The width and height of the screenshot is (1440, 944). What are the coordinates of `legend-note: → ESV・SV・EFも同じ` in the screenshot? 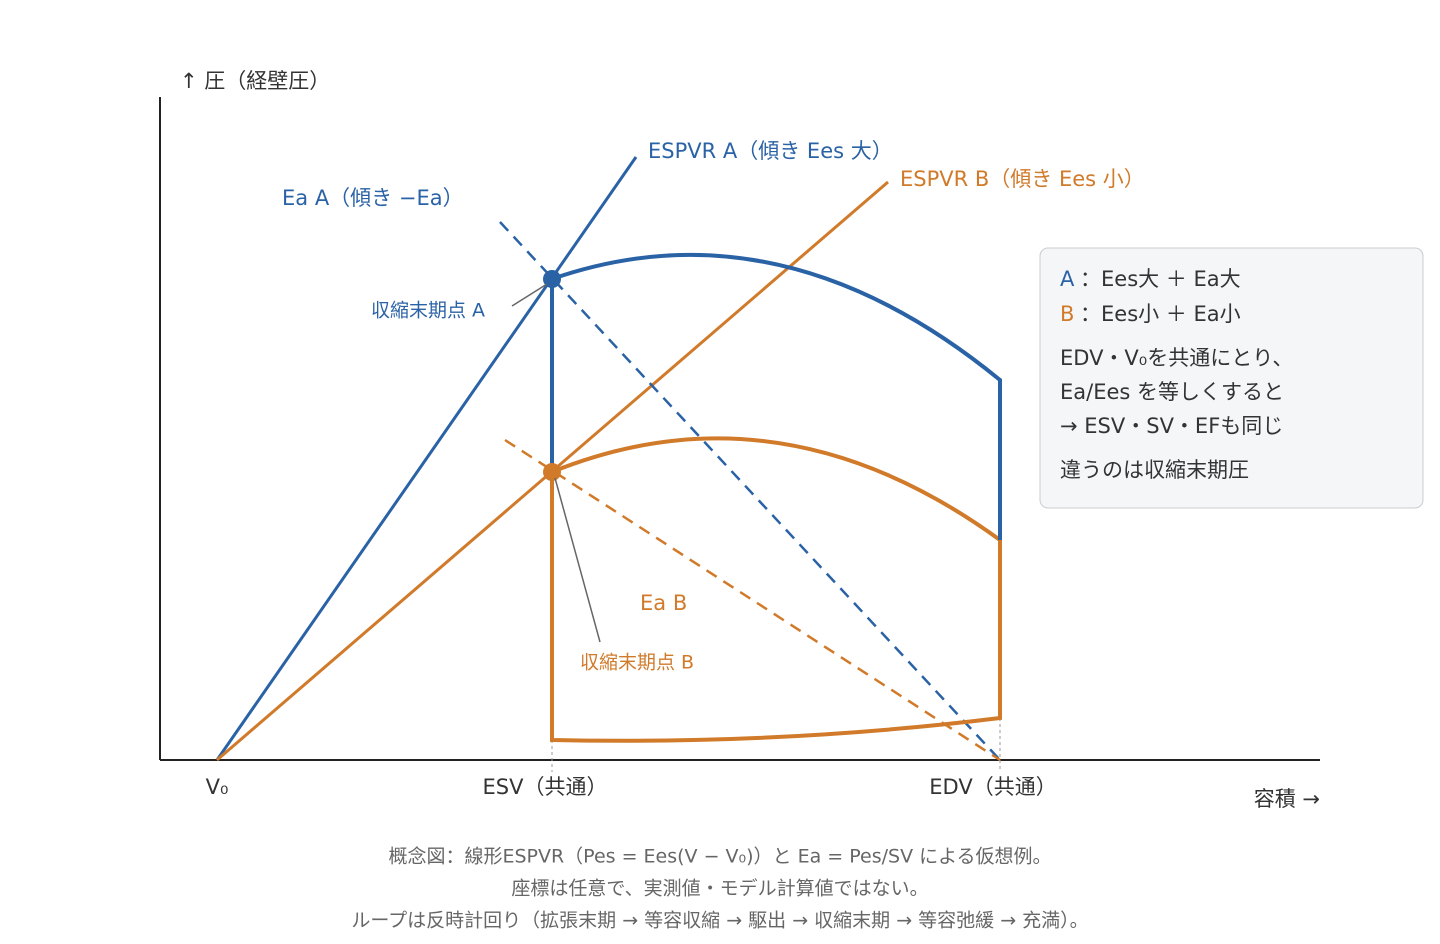 It's located at (1171, 426).